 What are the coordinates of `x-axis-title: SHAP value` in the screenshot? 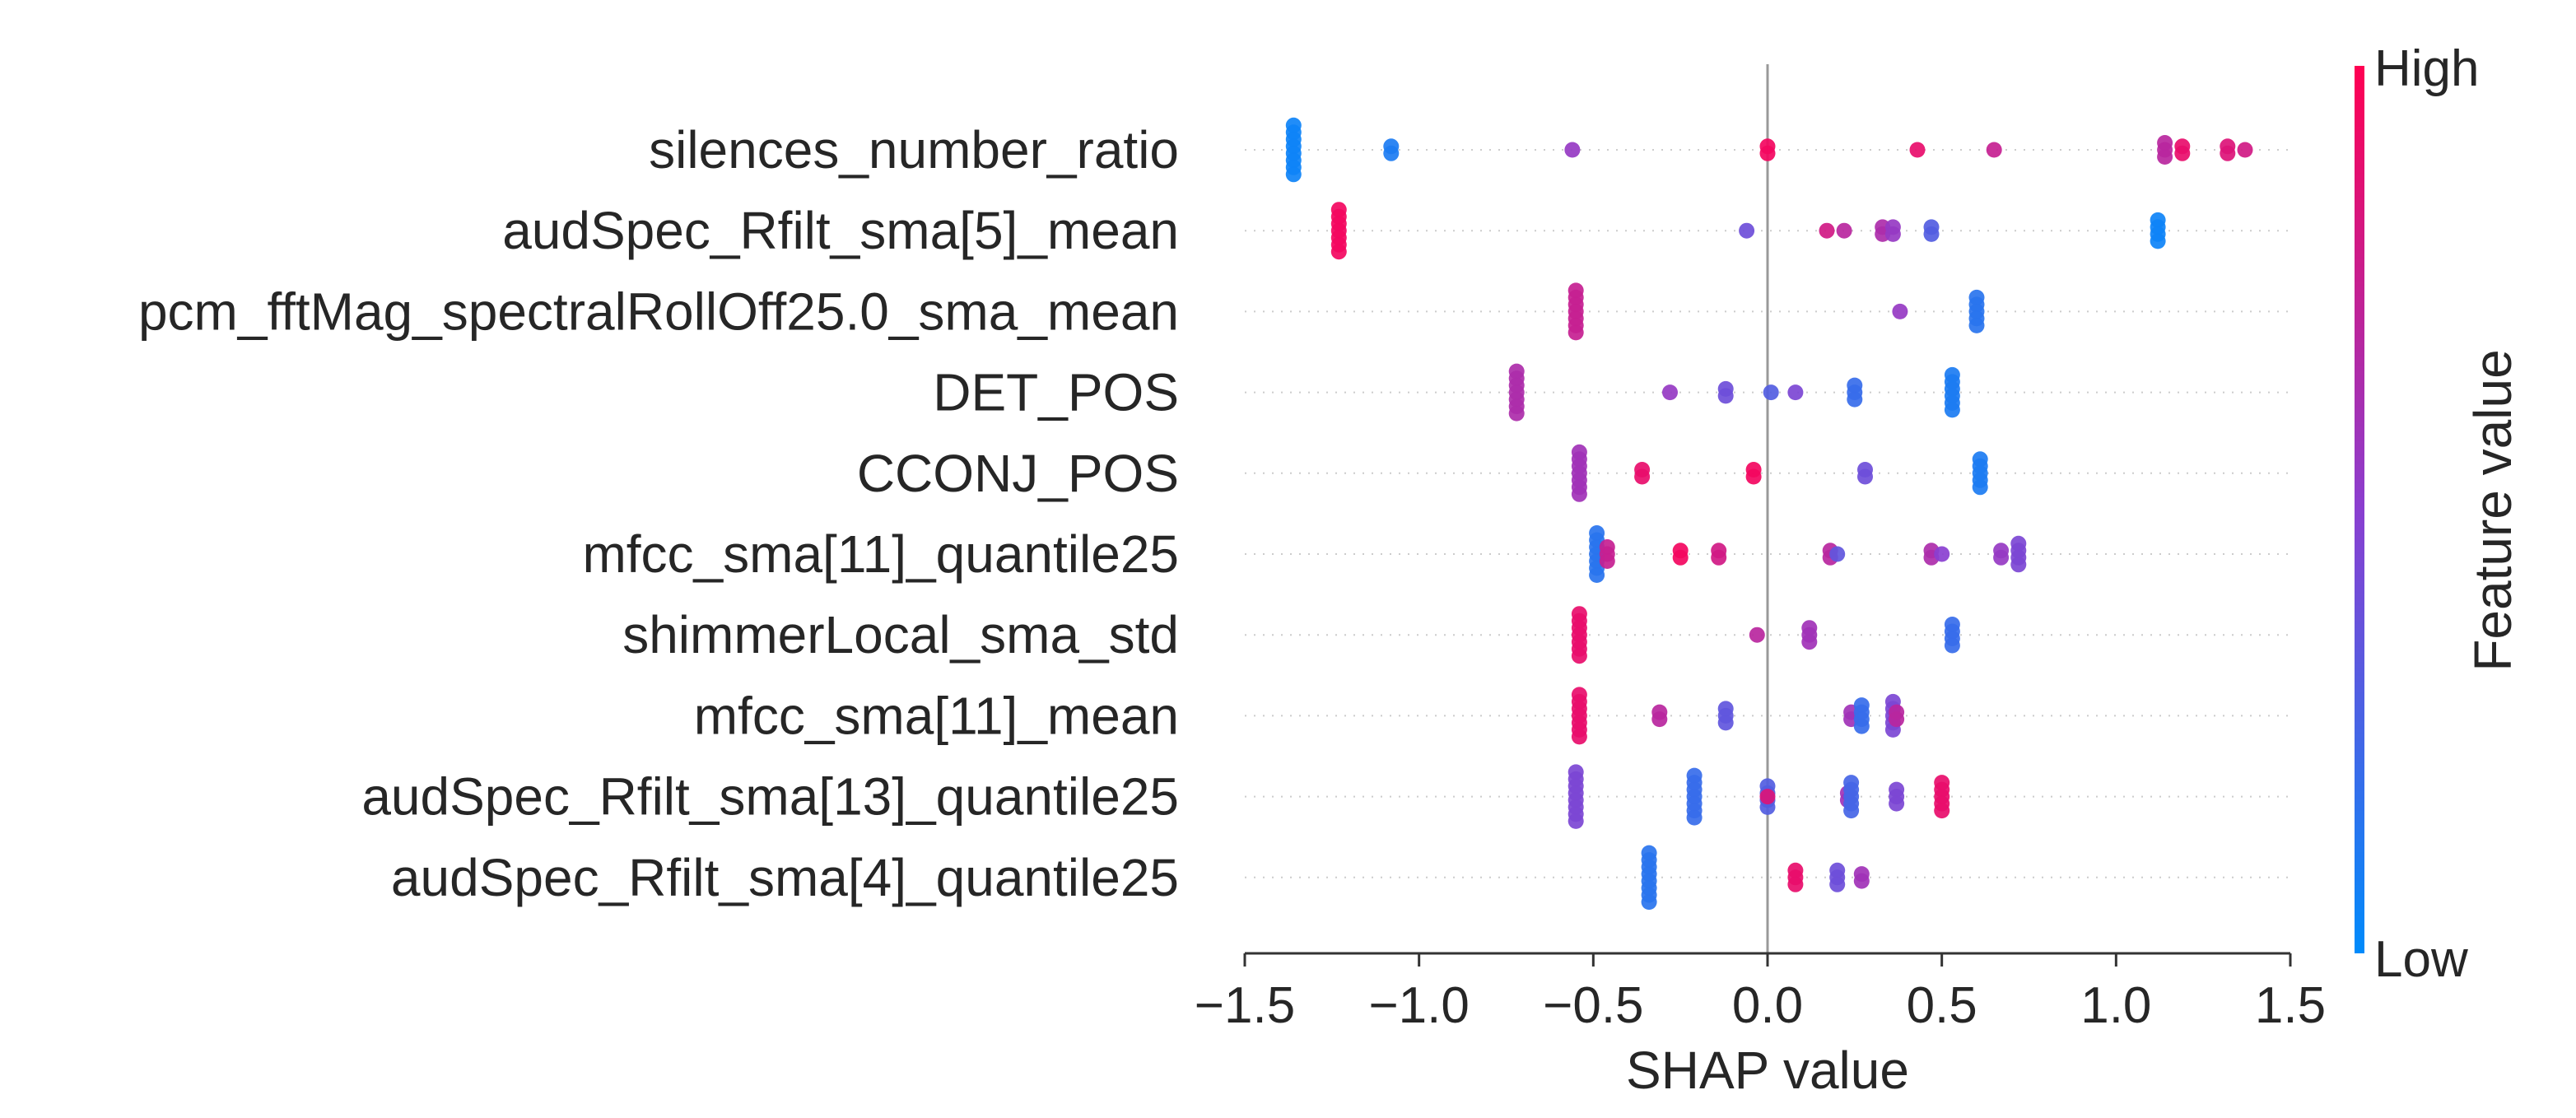 It's located at (1768, 1070).